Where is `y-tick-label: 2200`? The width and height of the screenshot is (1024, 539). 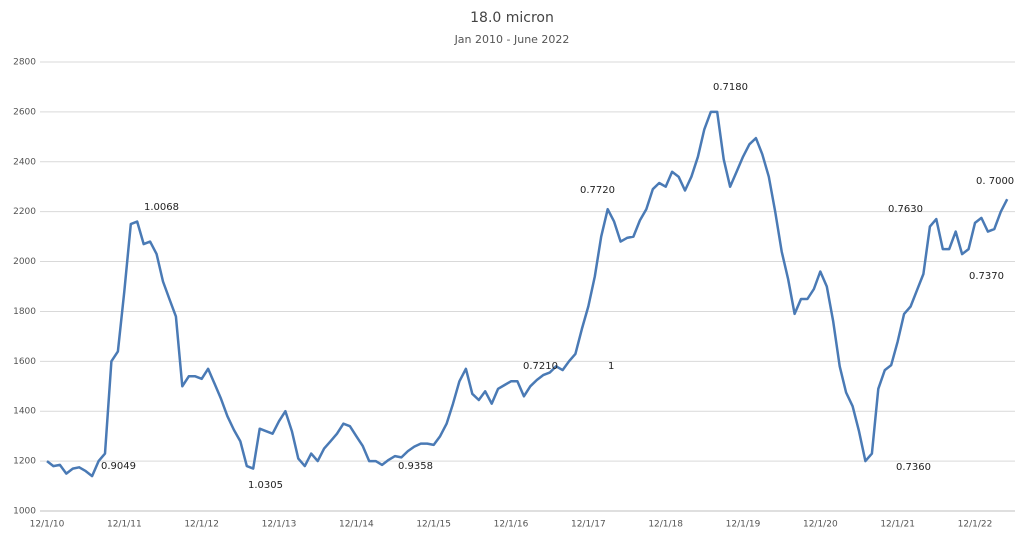 y-tick-label: 2200 is located at coordinates (24, 212).